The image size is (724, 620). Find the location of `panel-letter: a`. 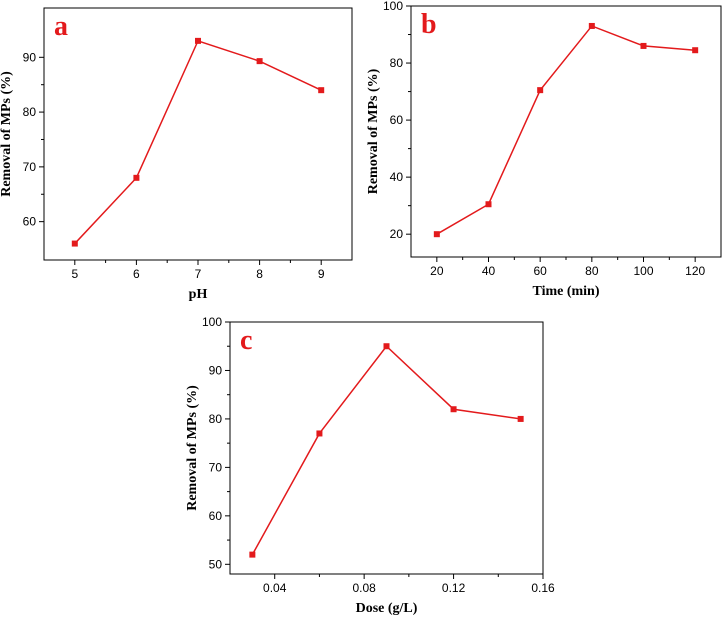

panel-letter: a is located at coordinates (61, 26).